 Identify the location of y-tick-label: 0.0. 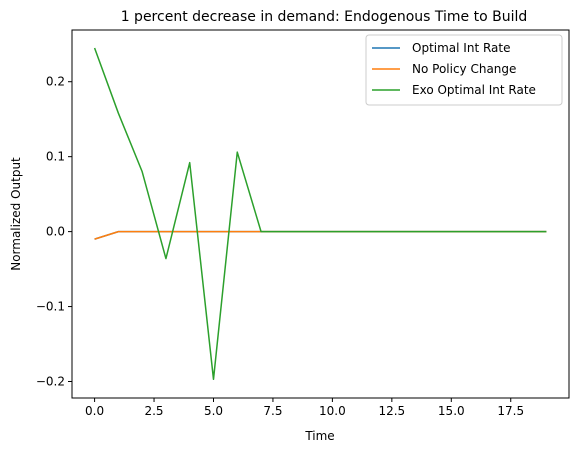
(55, 232).